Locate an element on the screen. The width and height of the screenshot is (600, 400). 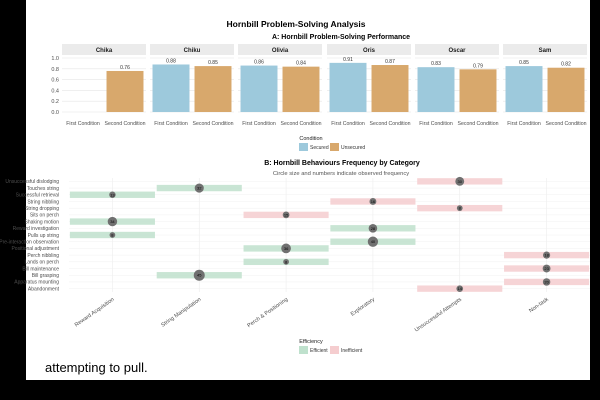
point-reward-investigation is located at coordinates (373, 228).